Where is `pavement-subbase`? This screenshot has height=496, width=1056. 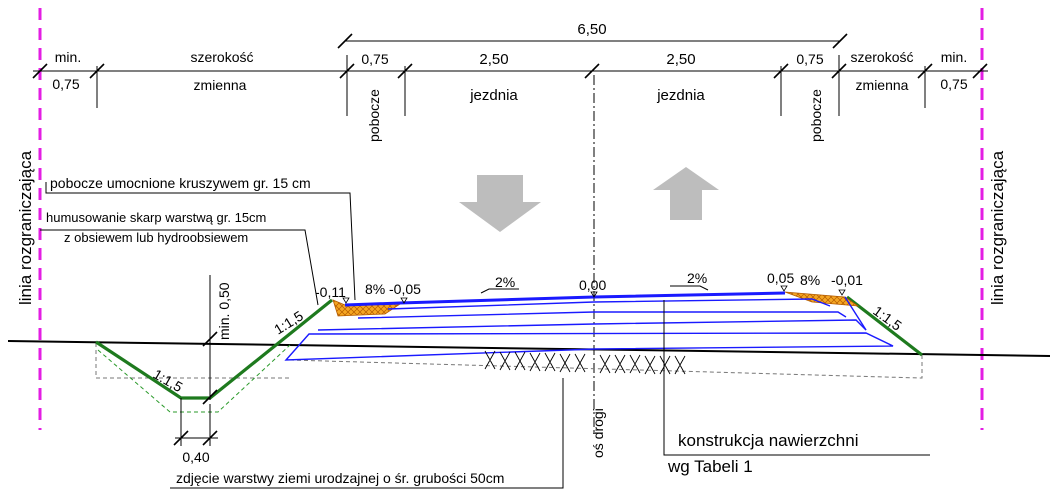 pavement-subbase is located at coordinates (589, 346).